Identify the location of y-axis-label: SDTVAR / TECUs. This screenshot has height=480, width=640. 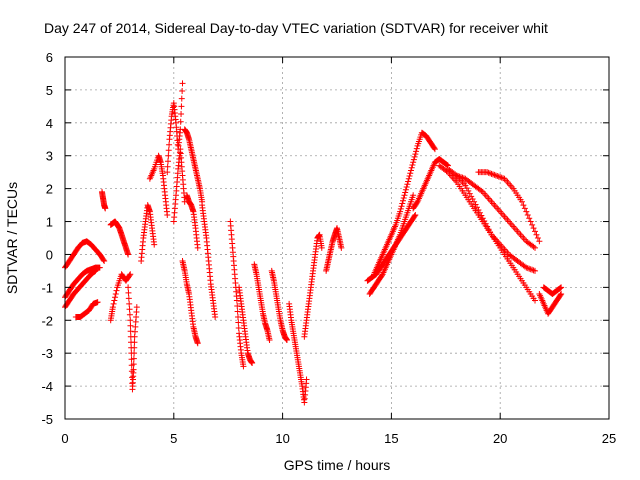
(12, 238).